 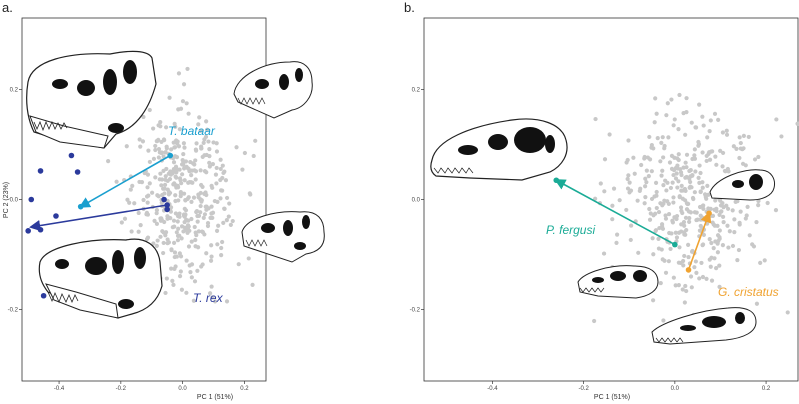 What do you see at coordinates (59, 389) in the screenshot?
I see `x-tick-label: -0.4` at bounding box center [59, 389].